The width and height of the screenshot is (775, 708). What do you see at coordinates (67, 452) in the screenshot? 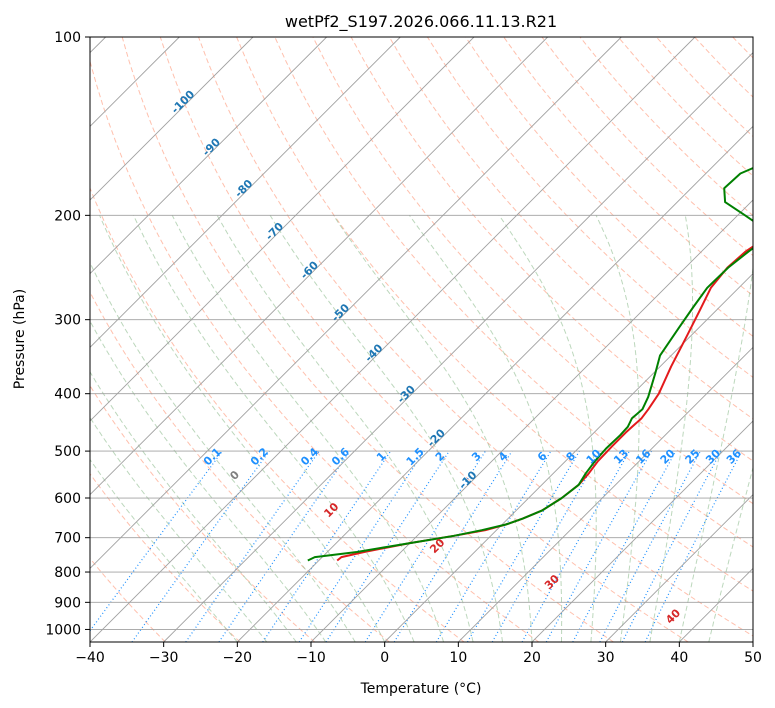
I see `y-tick-label: 500` at bounding box center [67, 452].